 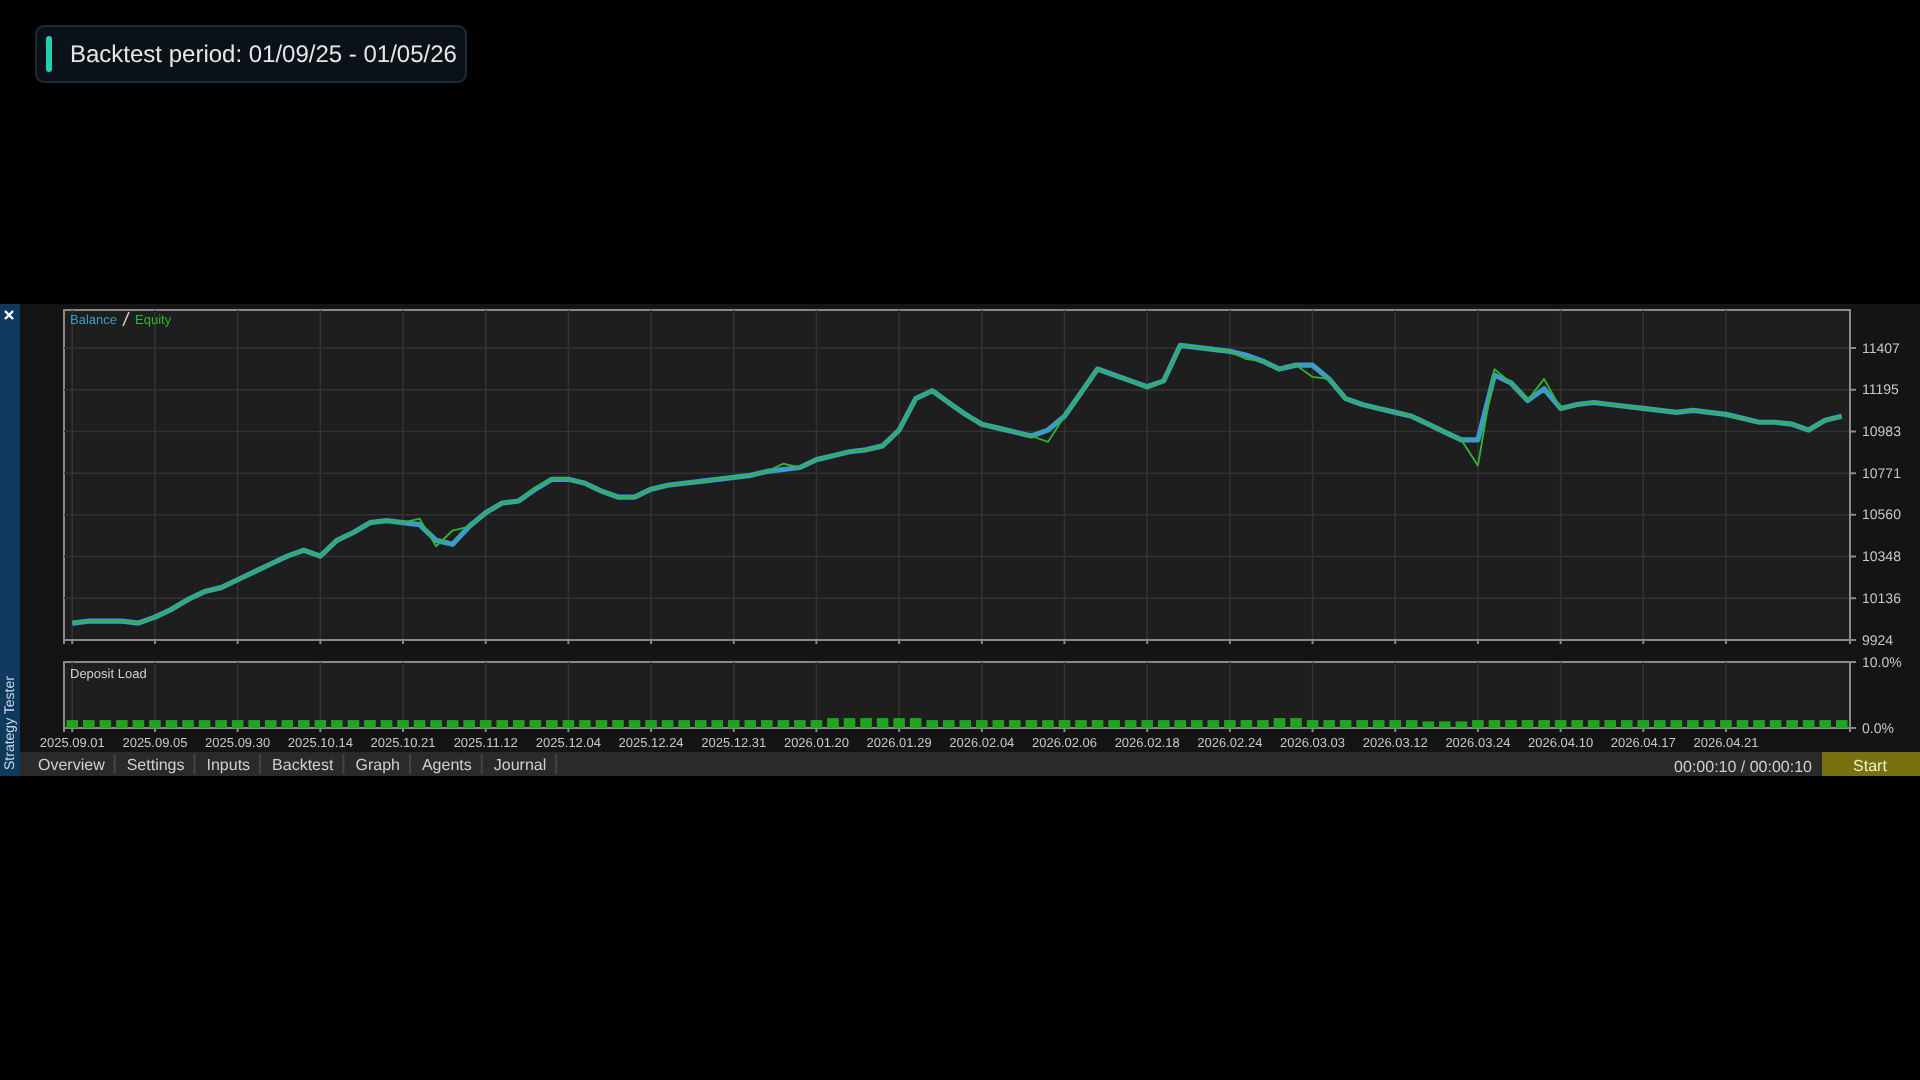 I want to click on text: Graph, so click(x=377, y=765).